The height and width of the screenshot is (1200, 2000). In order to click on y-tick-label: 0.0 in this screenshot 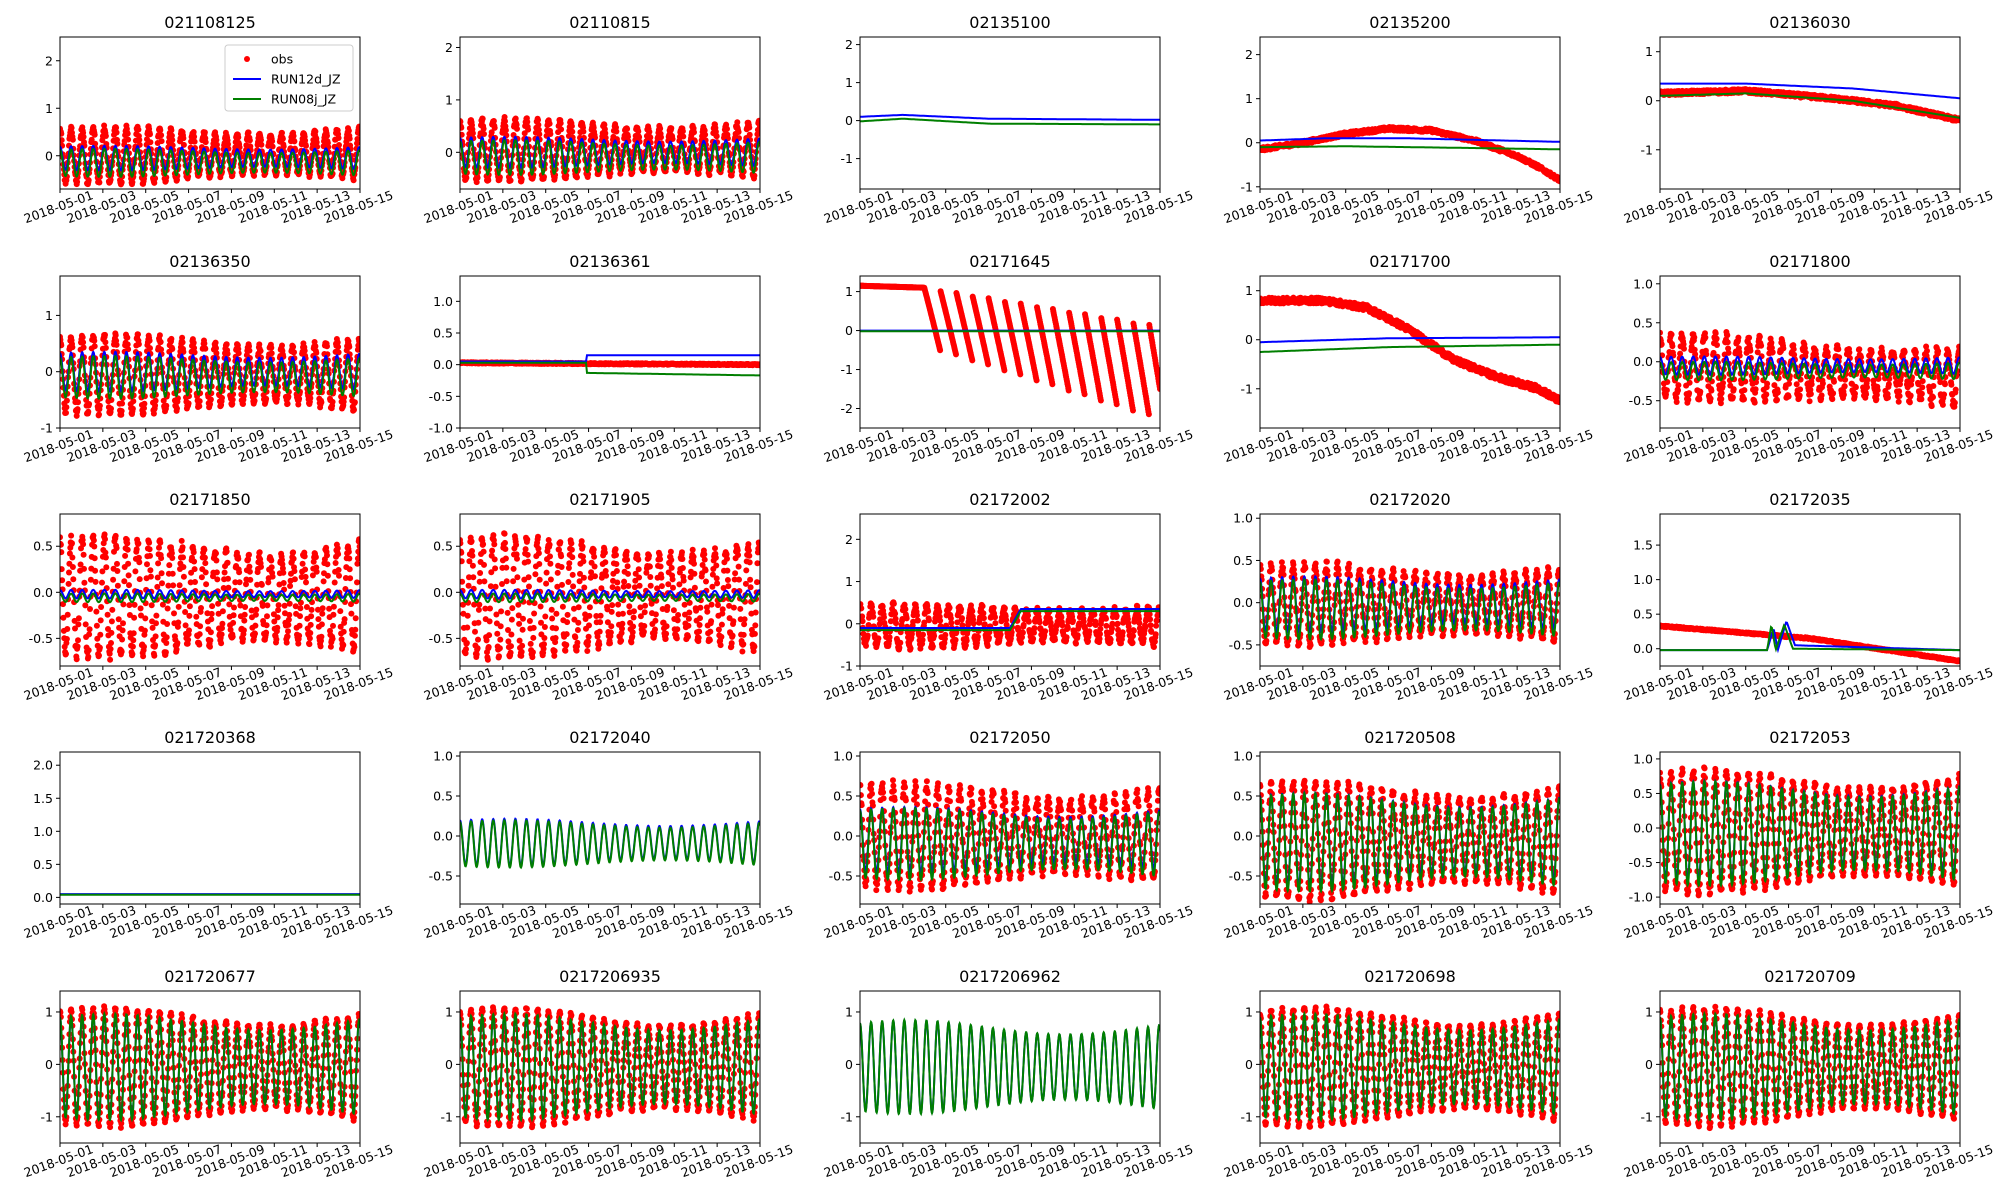, I will do `click(443, 364)`.